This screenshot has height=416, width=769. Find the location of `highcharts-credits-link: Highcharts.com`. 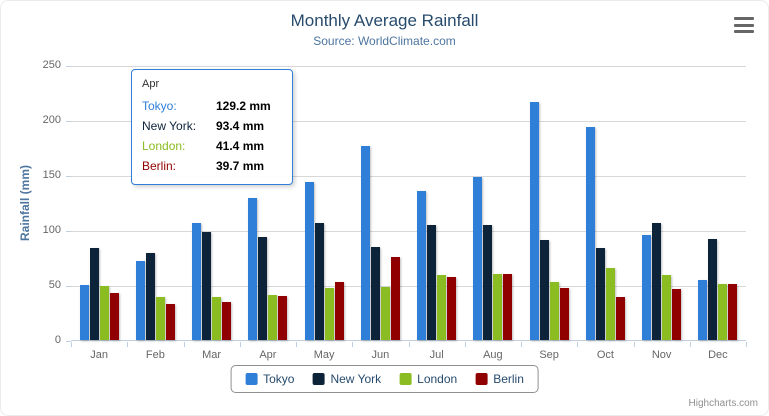

highcharts-credits-link: Highcharts.com is located at coordinates (723, 403).